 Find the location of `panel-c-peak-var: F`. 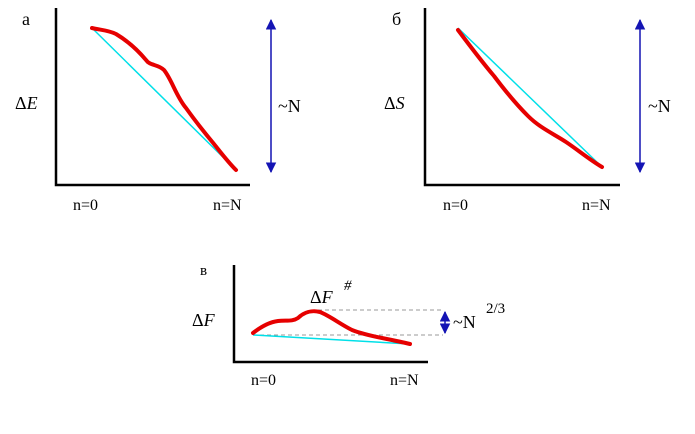

panel-c-peak-var: F is located at coordinates (327, 297).